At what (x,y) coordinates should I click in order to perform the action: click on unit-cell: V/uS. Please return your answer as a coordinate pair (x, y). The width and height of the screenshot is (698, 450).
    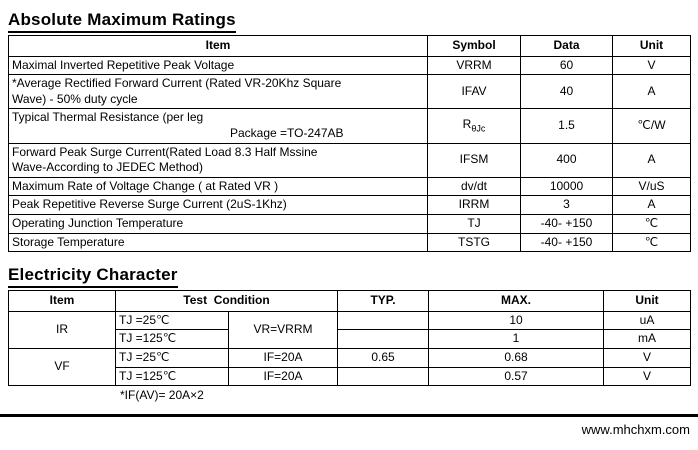
    Looking at the image, I should click on (651, 186).